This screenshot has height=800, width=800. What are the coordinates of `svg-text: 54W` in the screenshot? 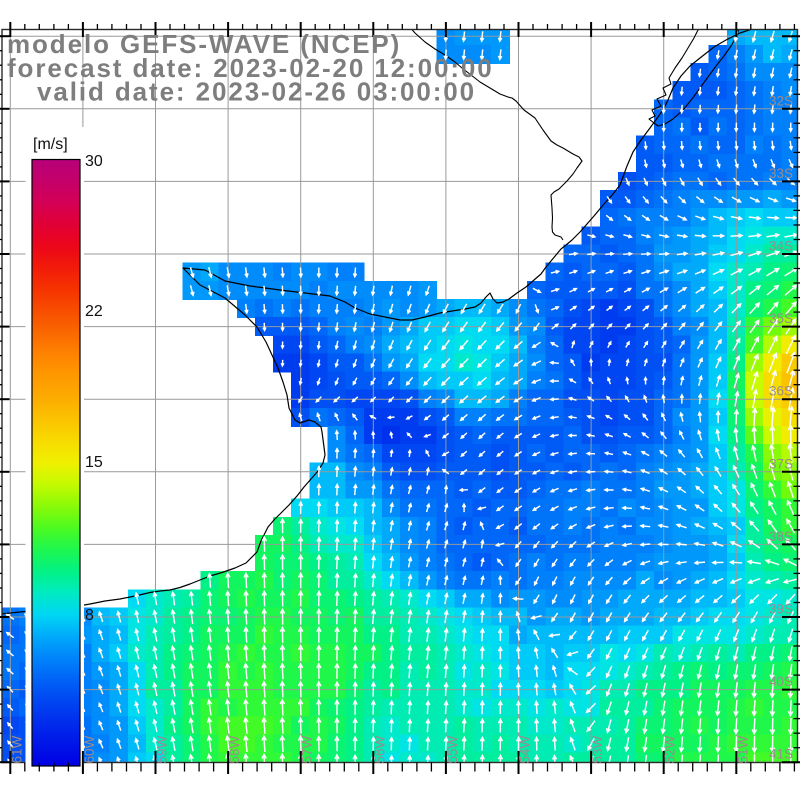 It's located at (525, 749).